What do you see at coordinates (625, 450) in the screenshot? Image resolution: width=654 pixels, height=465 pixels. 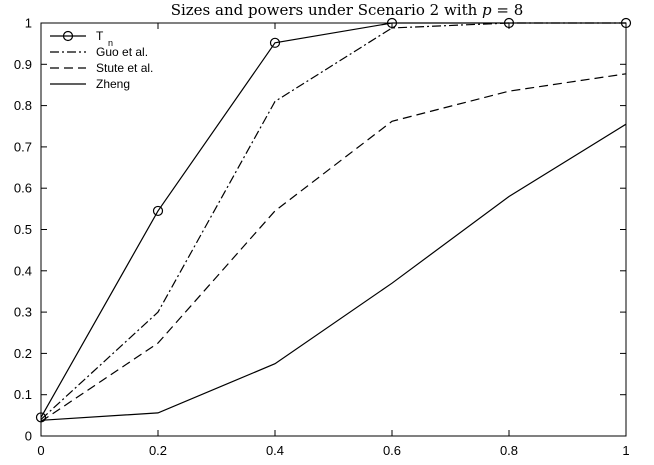 I see `x-tick-label: 1` at bounding box center [625, 450].